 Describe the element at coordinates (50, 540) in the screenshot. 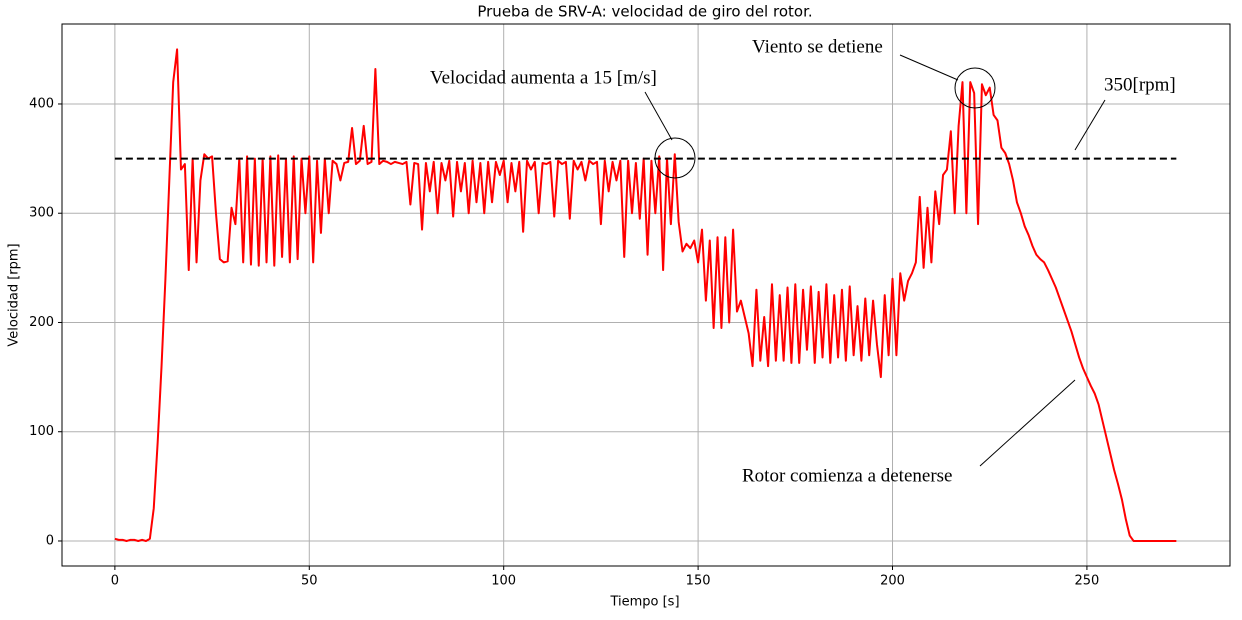

I see `y-tick-label: 0` at that location.